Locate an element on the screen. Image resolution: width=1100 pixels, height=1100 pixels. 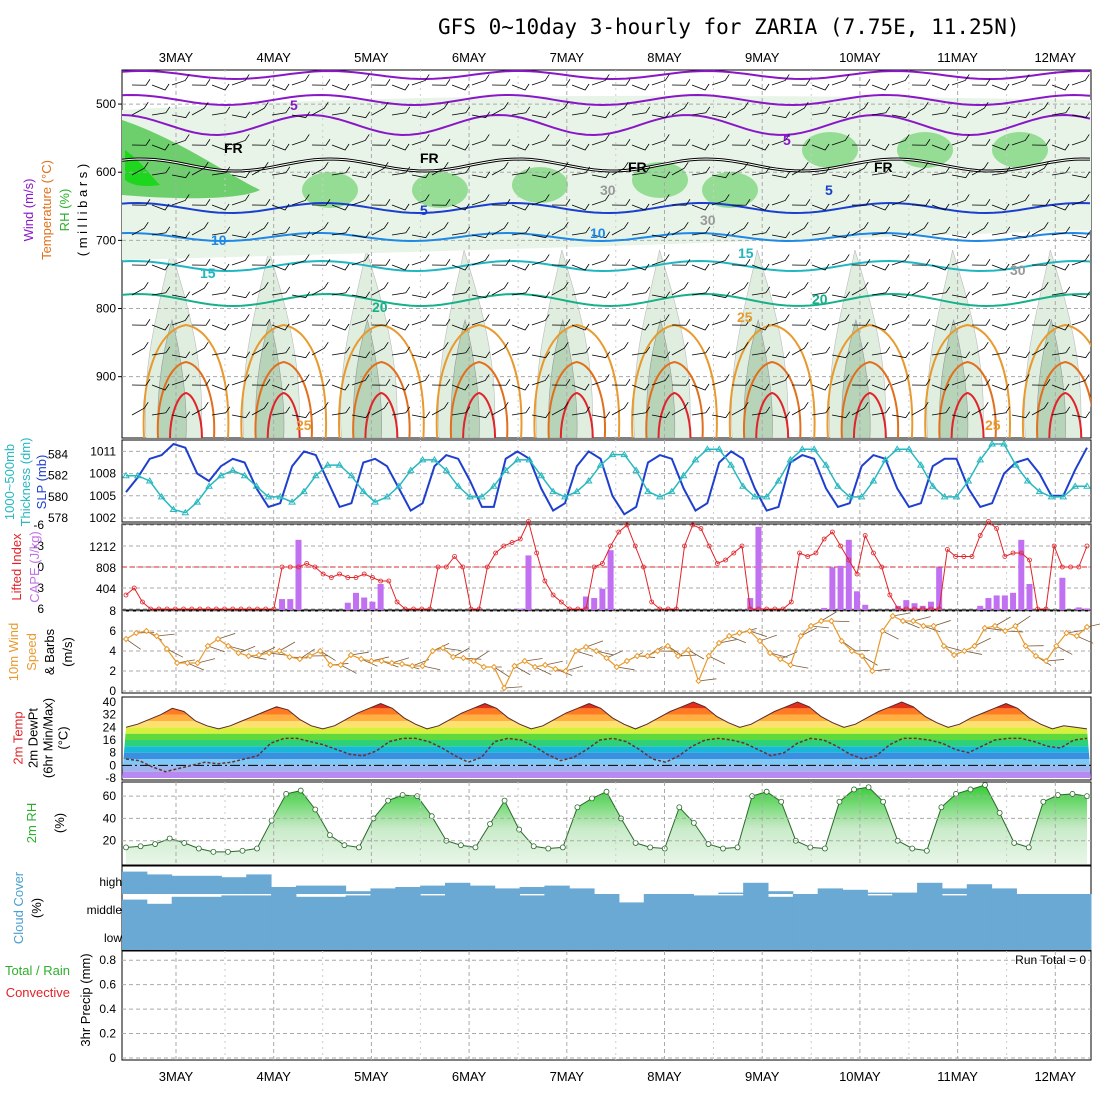
wind-tick: 0 is located at coordinates (112, 691).